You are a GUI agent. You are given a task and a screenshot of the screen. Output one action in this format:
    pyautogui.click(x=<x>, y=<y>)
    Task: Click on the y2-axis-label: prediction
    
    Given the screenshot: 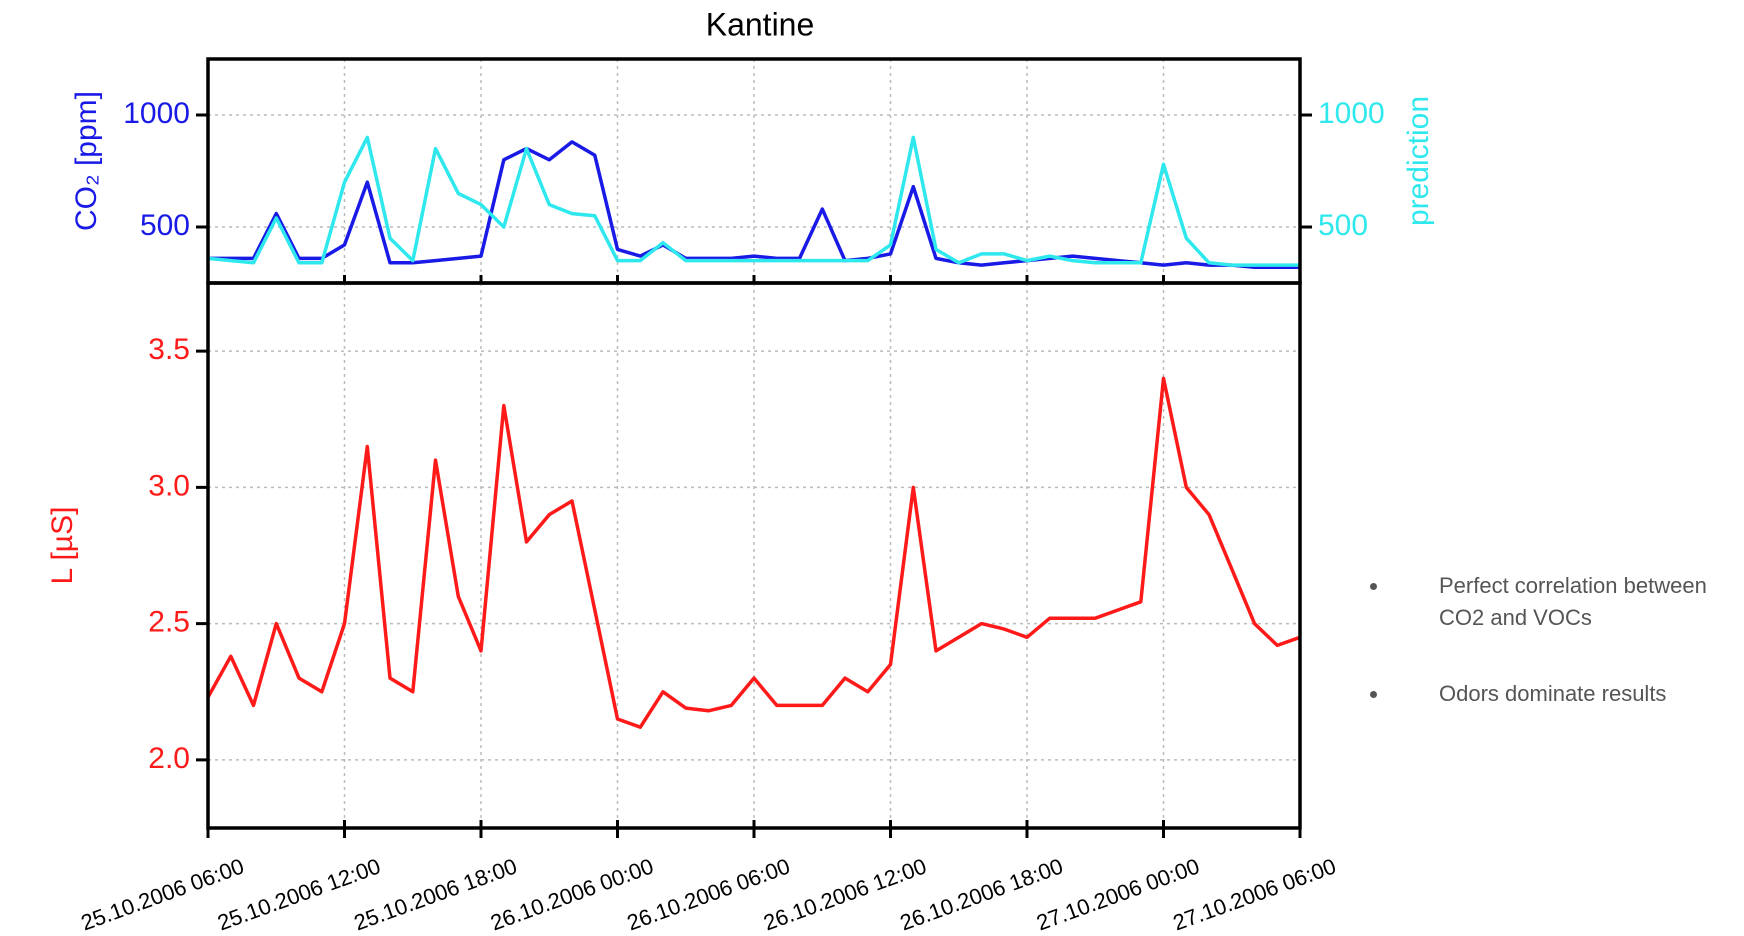 What is the action you would take?
    pyautogui.click(x=1418, y=161)
    